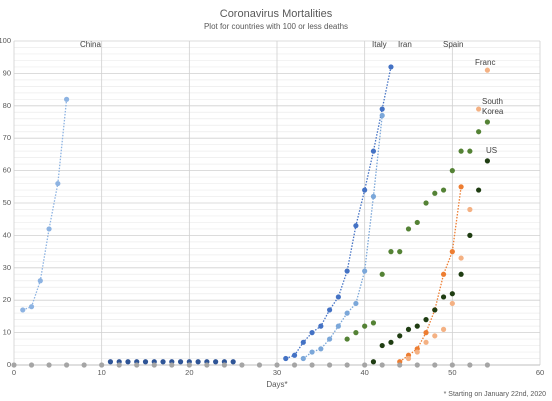  What do you see at coordinates (7, 234) in the screenshot?
I see `y-tick-label: 40` at bounding box center [7, 234].